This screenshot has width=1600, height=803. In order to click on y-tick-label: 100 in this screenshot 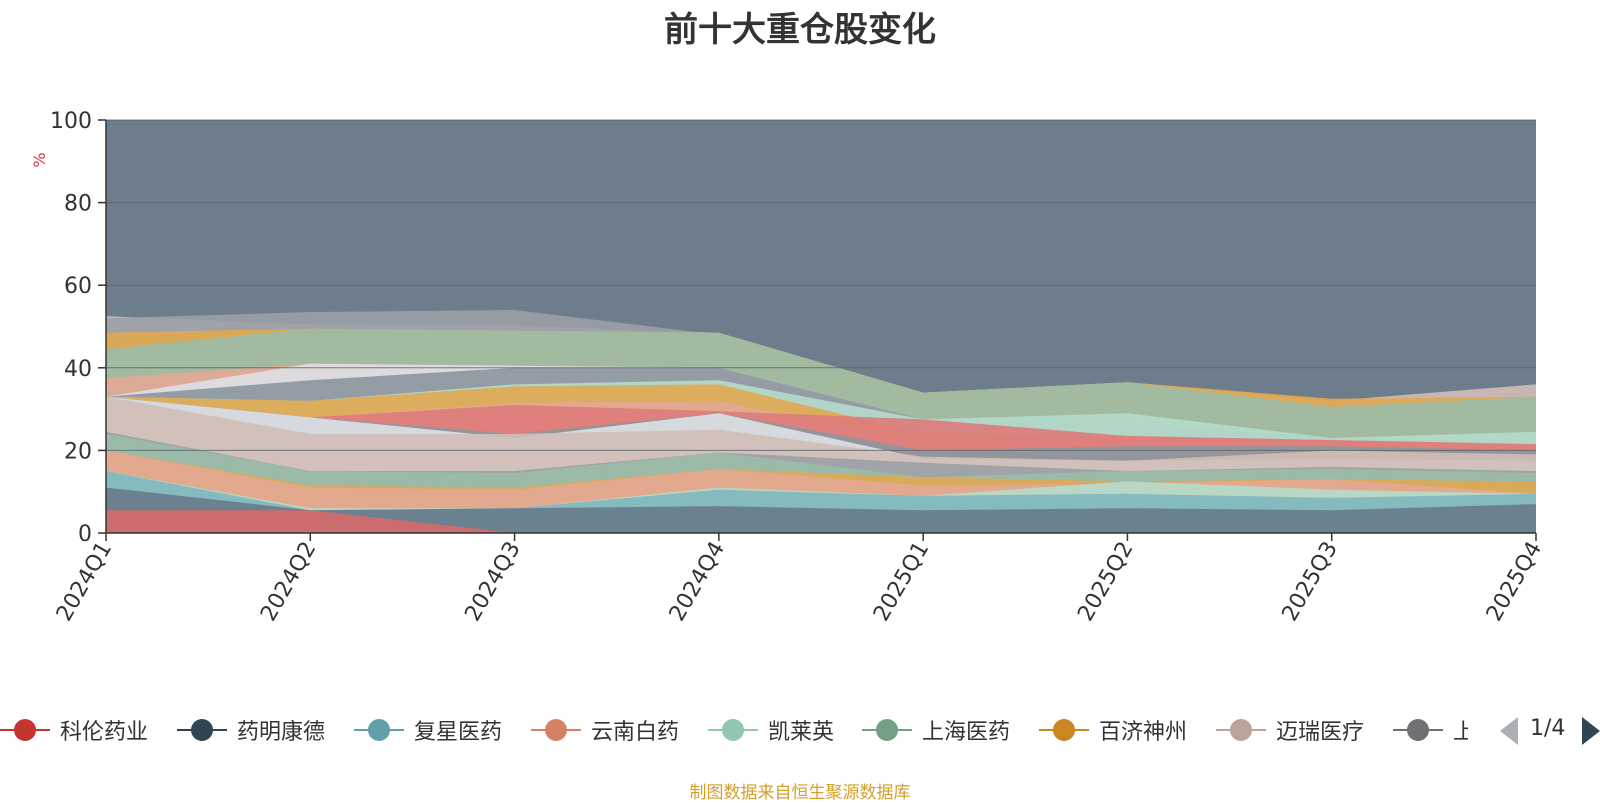, I will do `click(71, 121)`.